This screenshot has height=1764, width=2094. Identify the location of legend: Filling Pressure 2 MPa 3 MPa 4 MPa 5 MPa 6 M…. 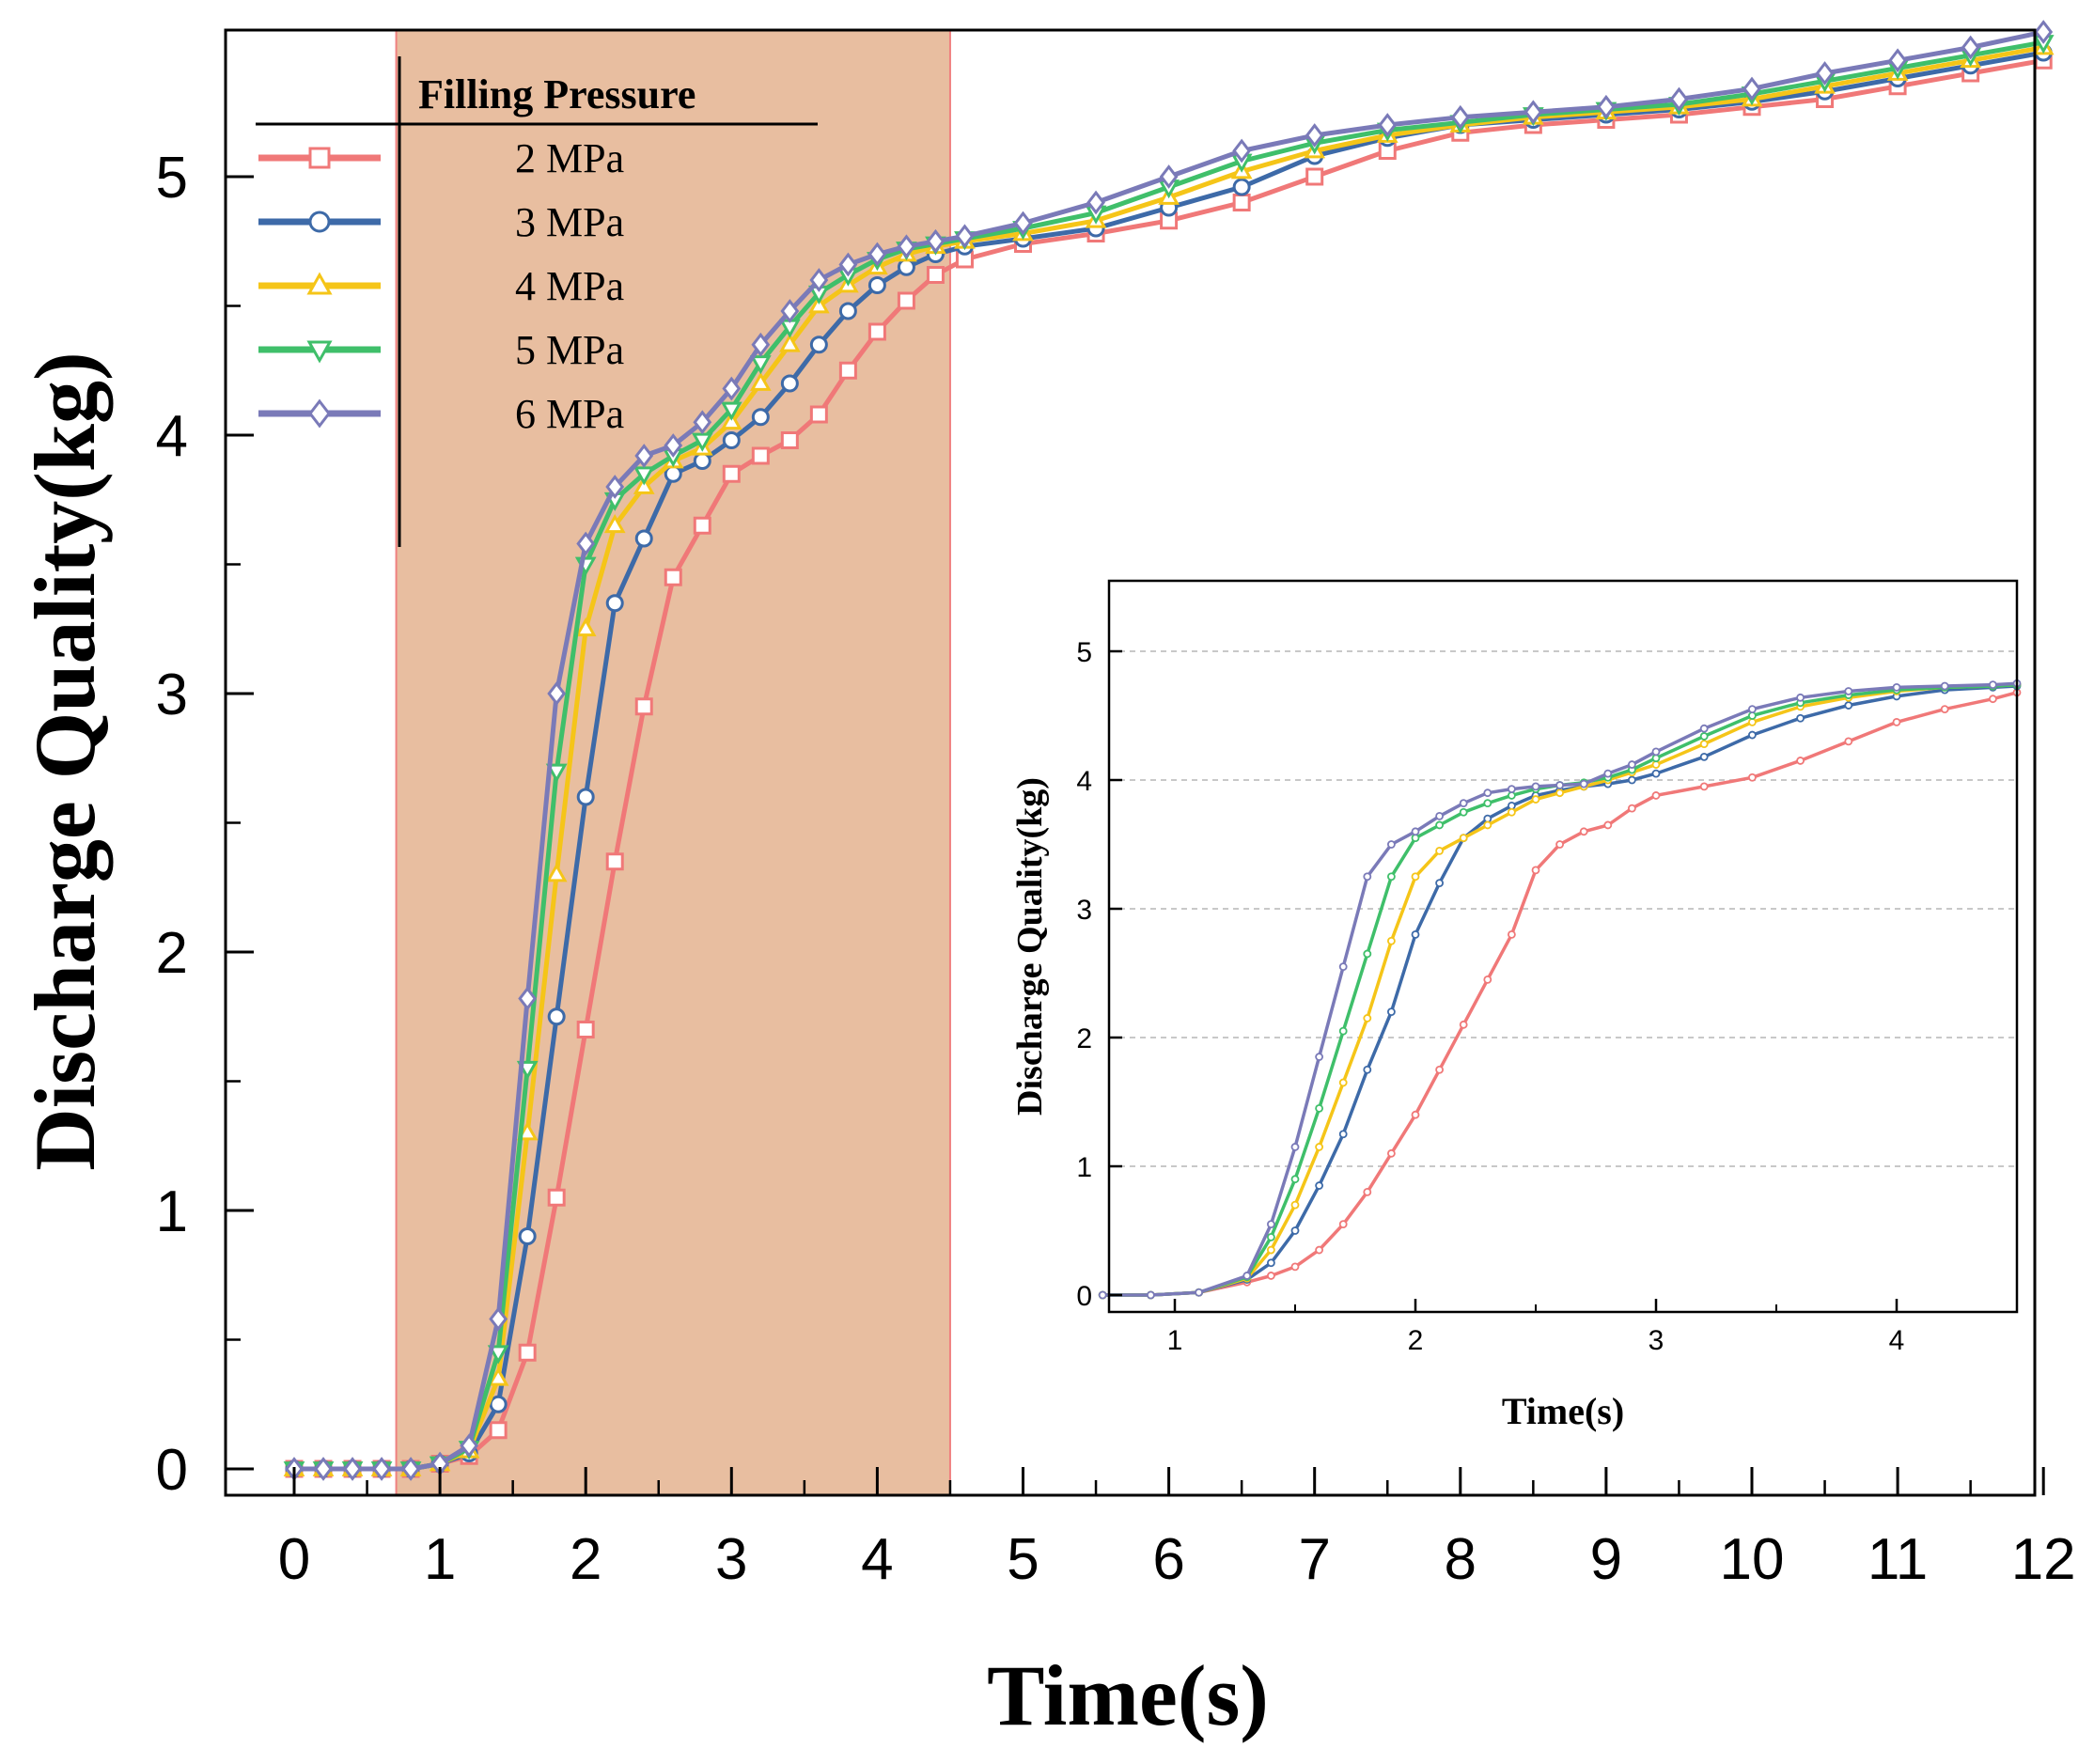
(537, 301).